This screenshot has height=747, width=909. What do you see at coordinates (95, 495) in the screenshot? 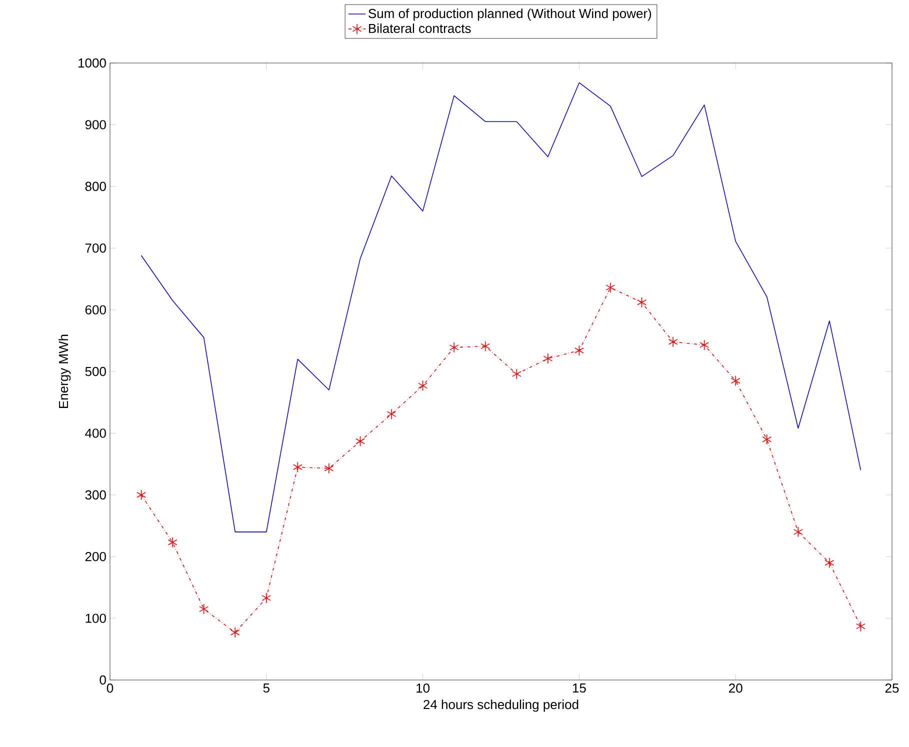
I see `y-tick-label: 300` at bounding box center [95, 495].